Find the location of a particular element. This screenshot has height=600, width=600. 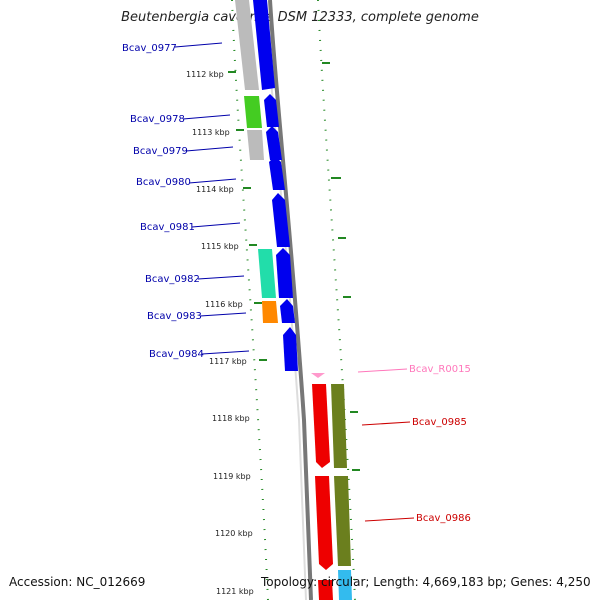

kbp-tick-label: 1114 kbp is located at coordinates (215, 189).